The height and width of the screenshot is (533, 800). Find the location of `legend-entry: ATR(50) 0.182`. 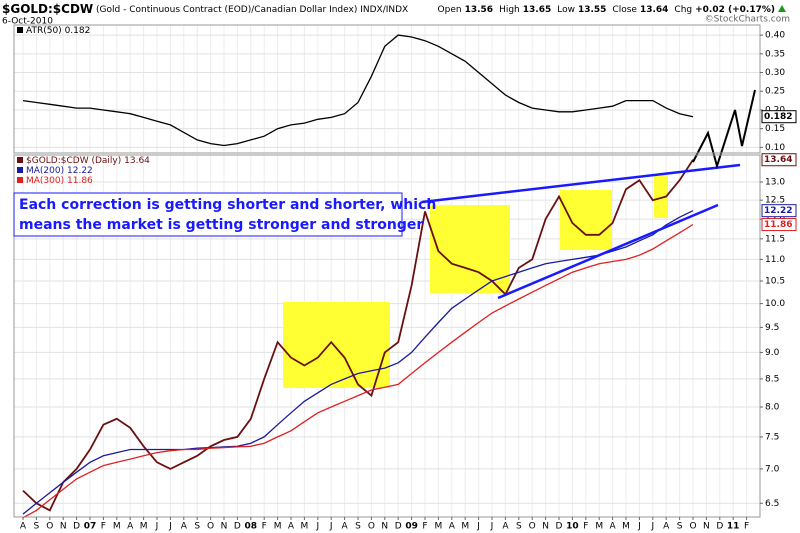

legend-entry: ATR(50) 0.182 is located at coordinates (58, 31).